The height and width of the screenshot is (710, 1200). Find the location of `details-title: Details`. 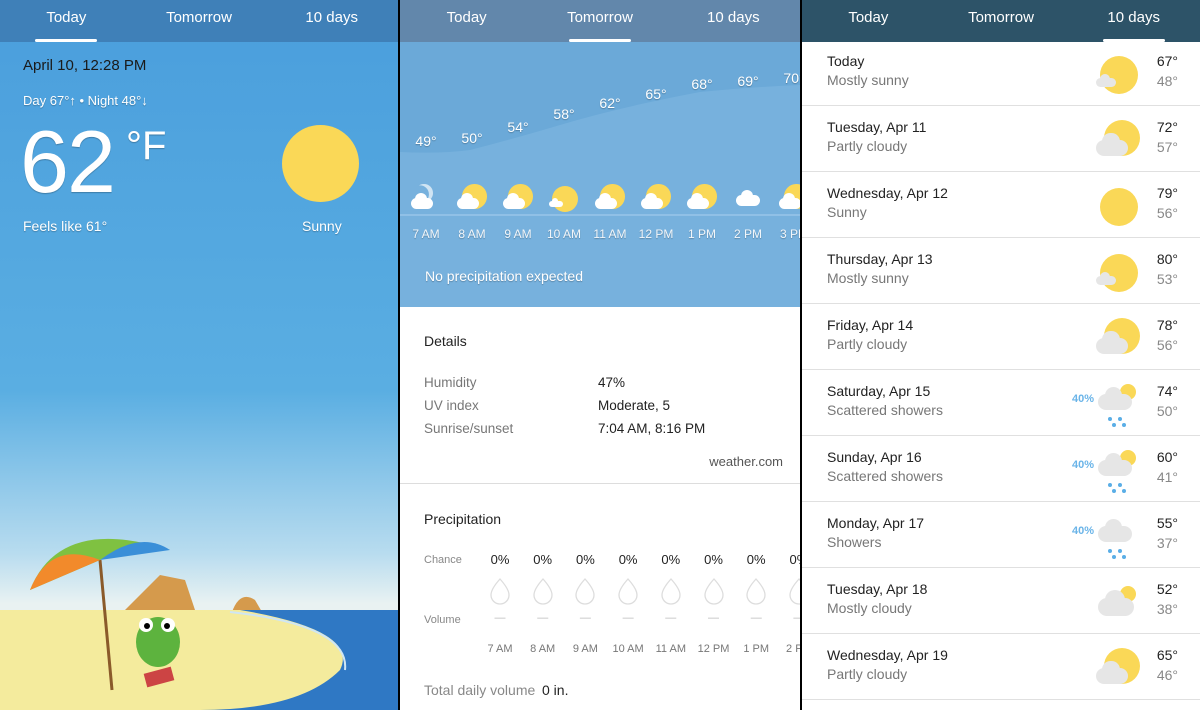

details-title: Details is located at coordinates (445, 341).